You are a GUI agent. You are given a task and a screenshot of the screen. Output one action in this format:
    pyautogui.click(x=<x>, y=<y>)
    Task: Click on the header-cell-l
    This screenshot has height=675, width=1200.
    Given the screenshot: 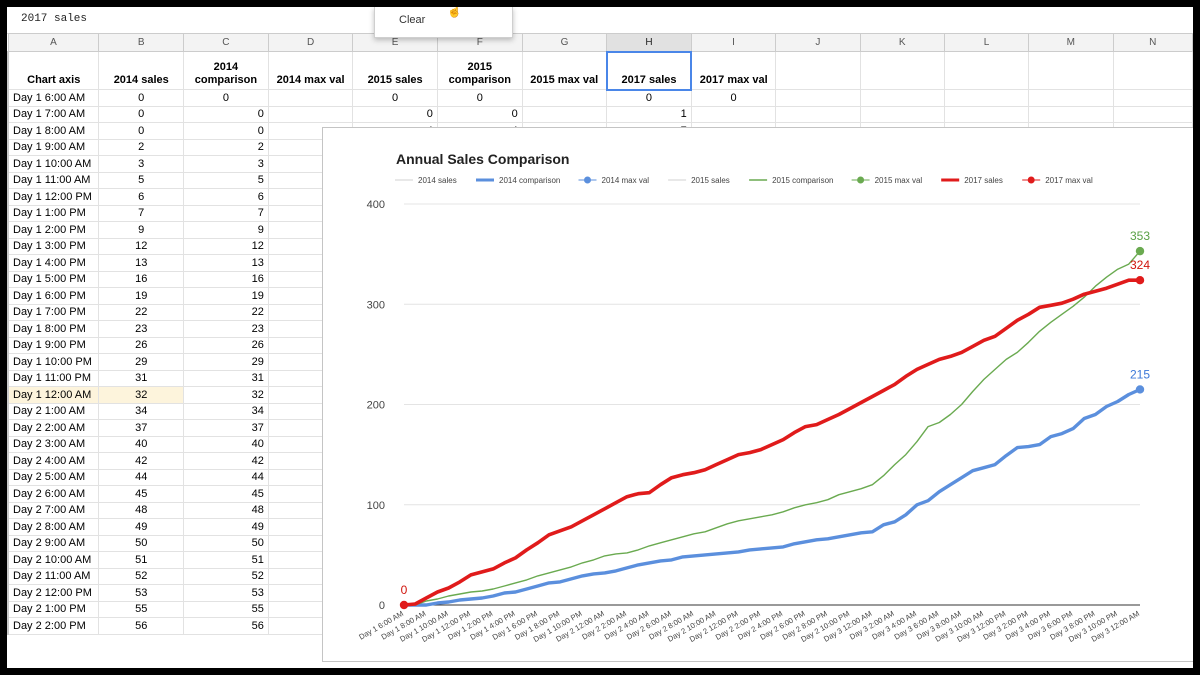 What is the action you would take?
    pyautogui.click(x=986, y=70)
    